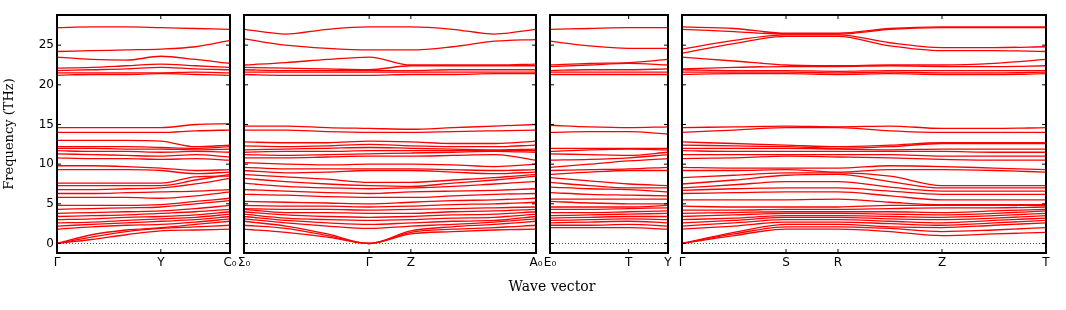 This screenshot has width=1066, height=310. Describe the element at coordinates (46, 83) in the screenshot. I see `y-tick-label: 20` at that location.